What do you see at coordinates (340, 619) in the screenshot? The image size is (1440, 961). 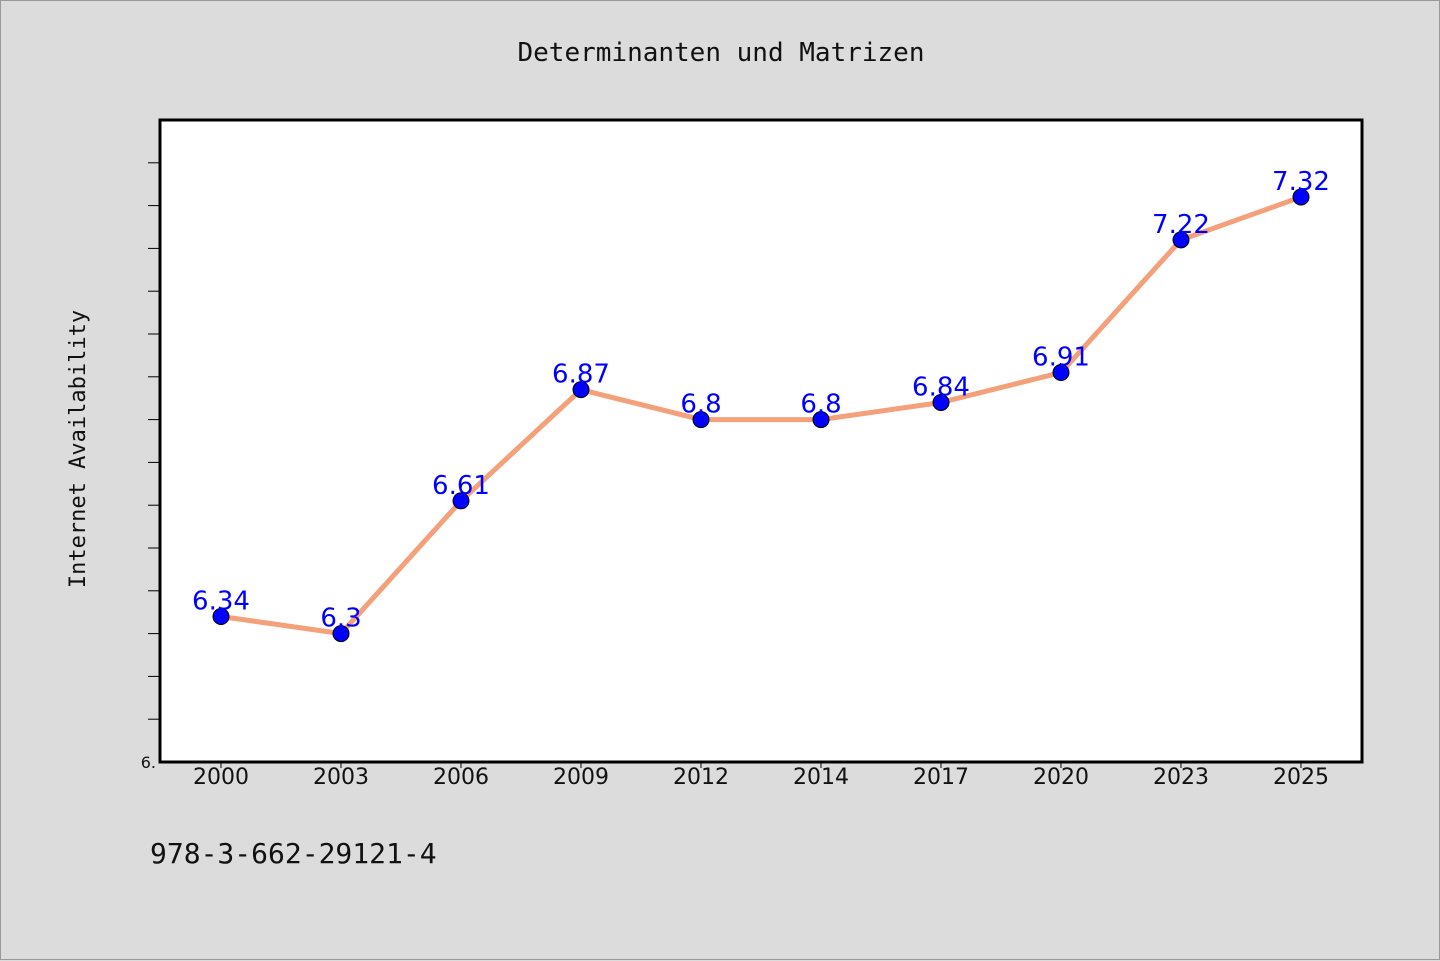 I see `data-label: 6.3` at bounding box center [340, 619].